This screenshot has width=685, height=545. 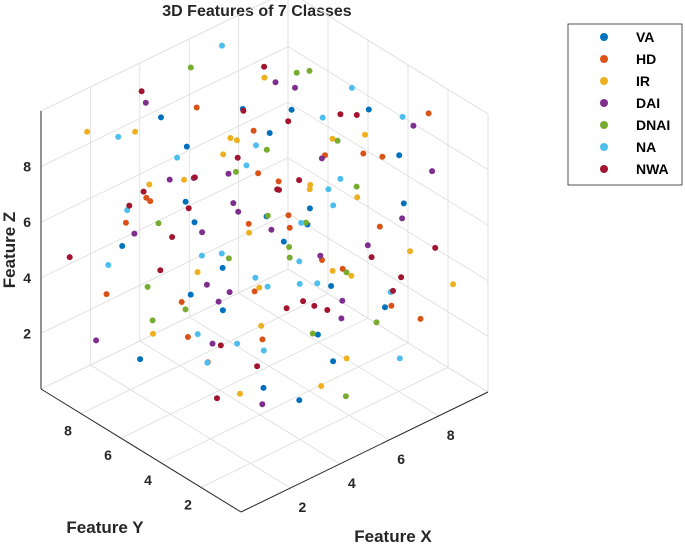 I want to click on x-tick-label: 4, so click(x=352, y=483).